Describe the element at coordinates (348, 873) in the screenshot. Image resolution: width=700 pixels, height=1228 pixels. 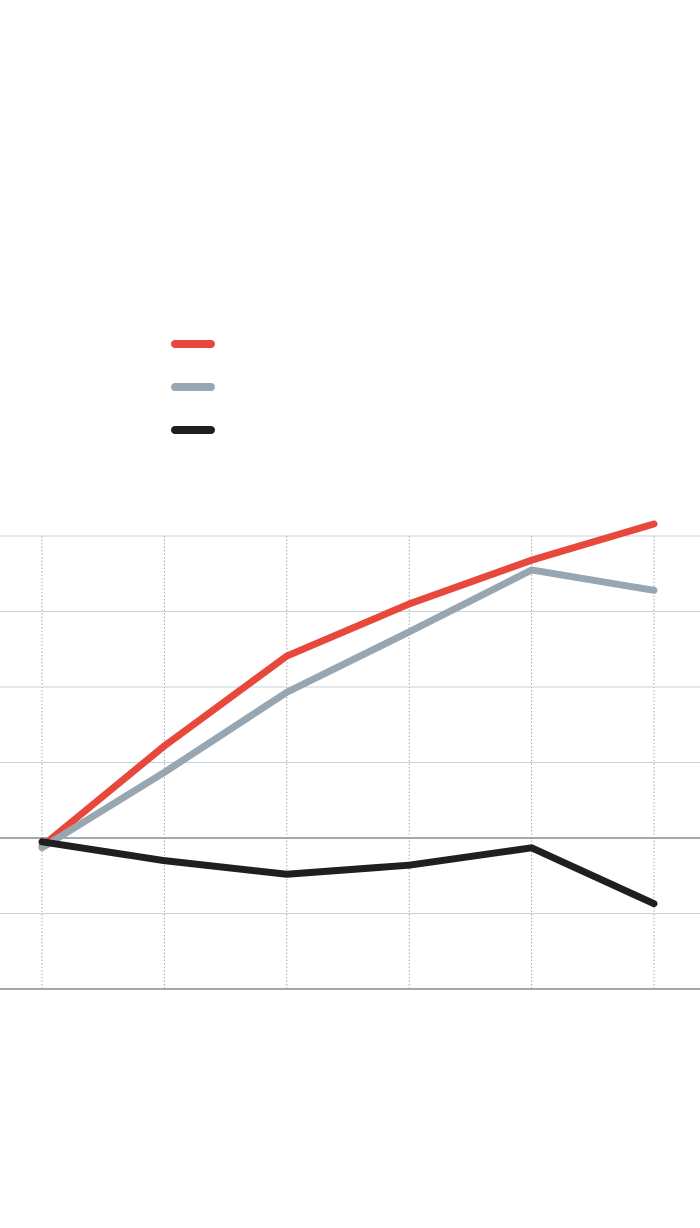
I see `data-line` at that location.